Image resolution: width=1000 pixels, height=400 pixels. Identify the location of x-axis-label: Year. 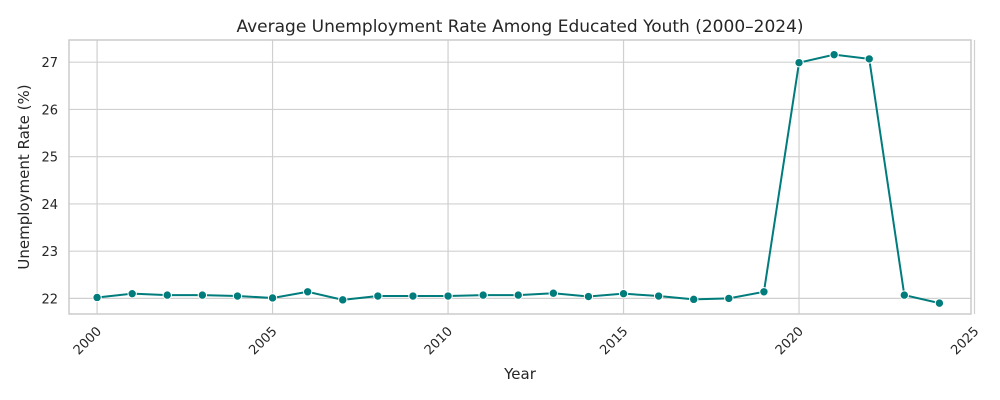
(520, 374).